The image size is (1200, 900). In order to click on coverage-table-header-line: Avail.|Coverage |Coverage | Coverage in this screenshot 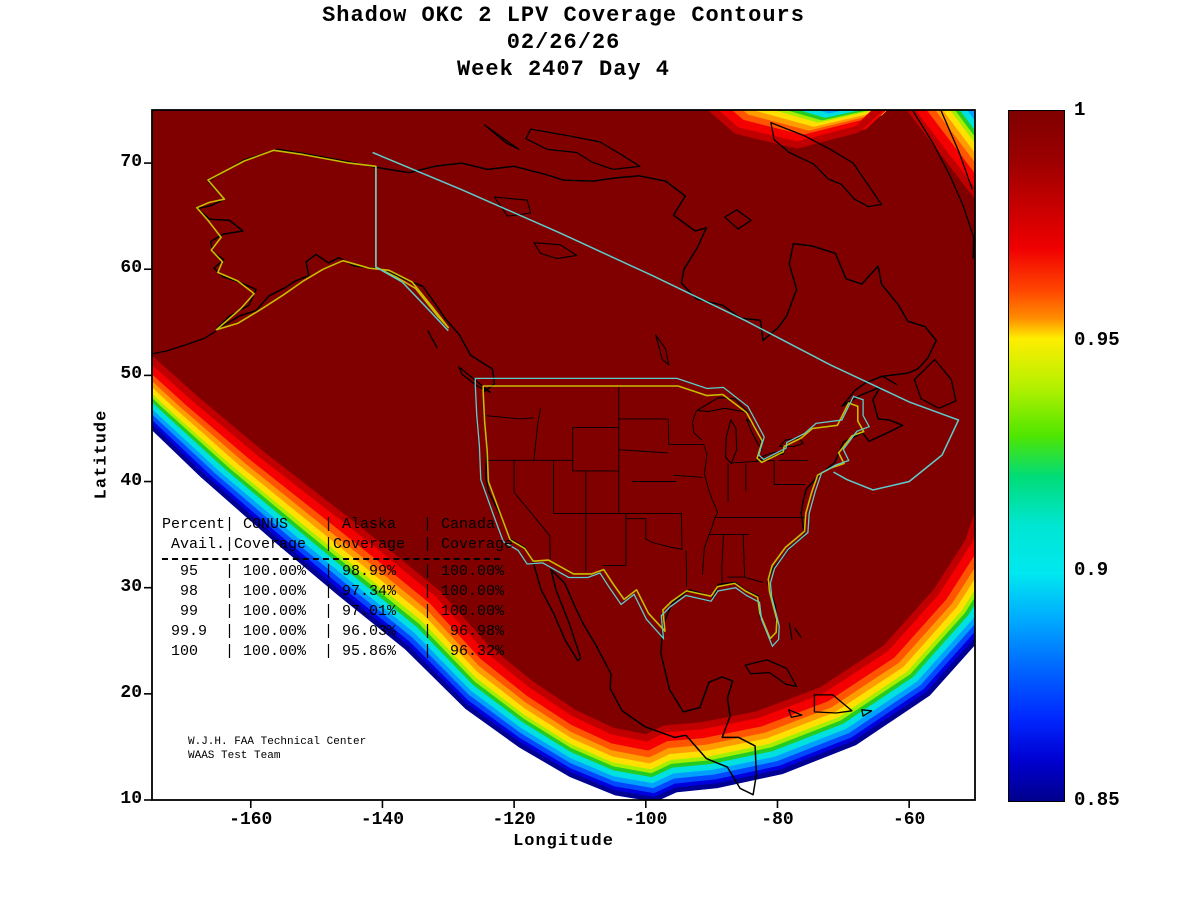, I will do `click(338, 544)`.